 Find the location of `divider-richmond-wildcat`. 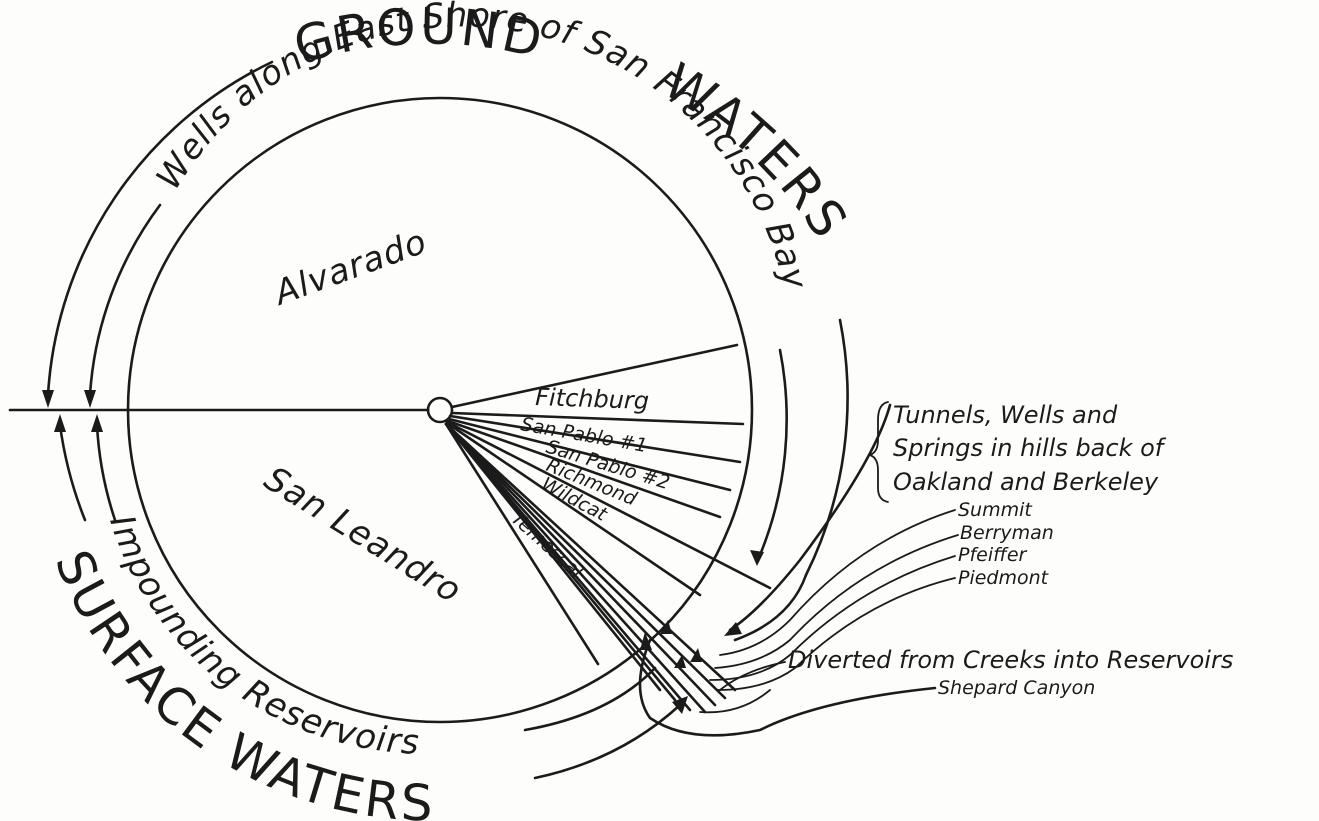

divider-richmond-wildcat is located at coordinates (584, 469).